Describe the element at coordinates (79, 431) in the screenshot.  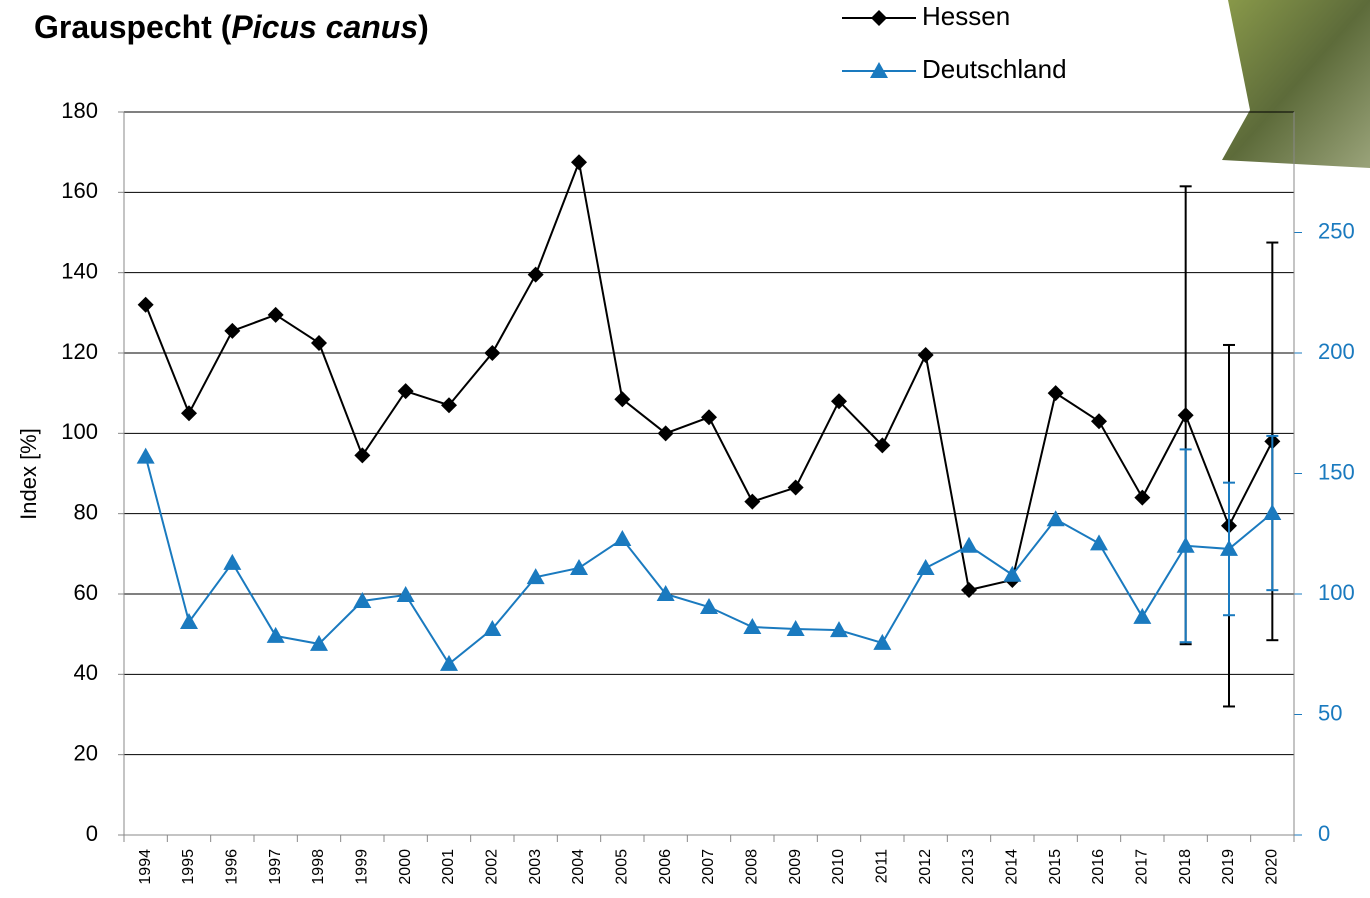
I see `y-tick-label: 100` at that location.